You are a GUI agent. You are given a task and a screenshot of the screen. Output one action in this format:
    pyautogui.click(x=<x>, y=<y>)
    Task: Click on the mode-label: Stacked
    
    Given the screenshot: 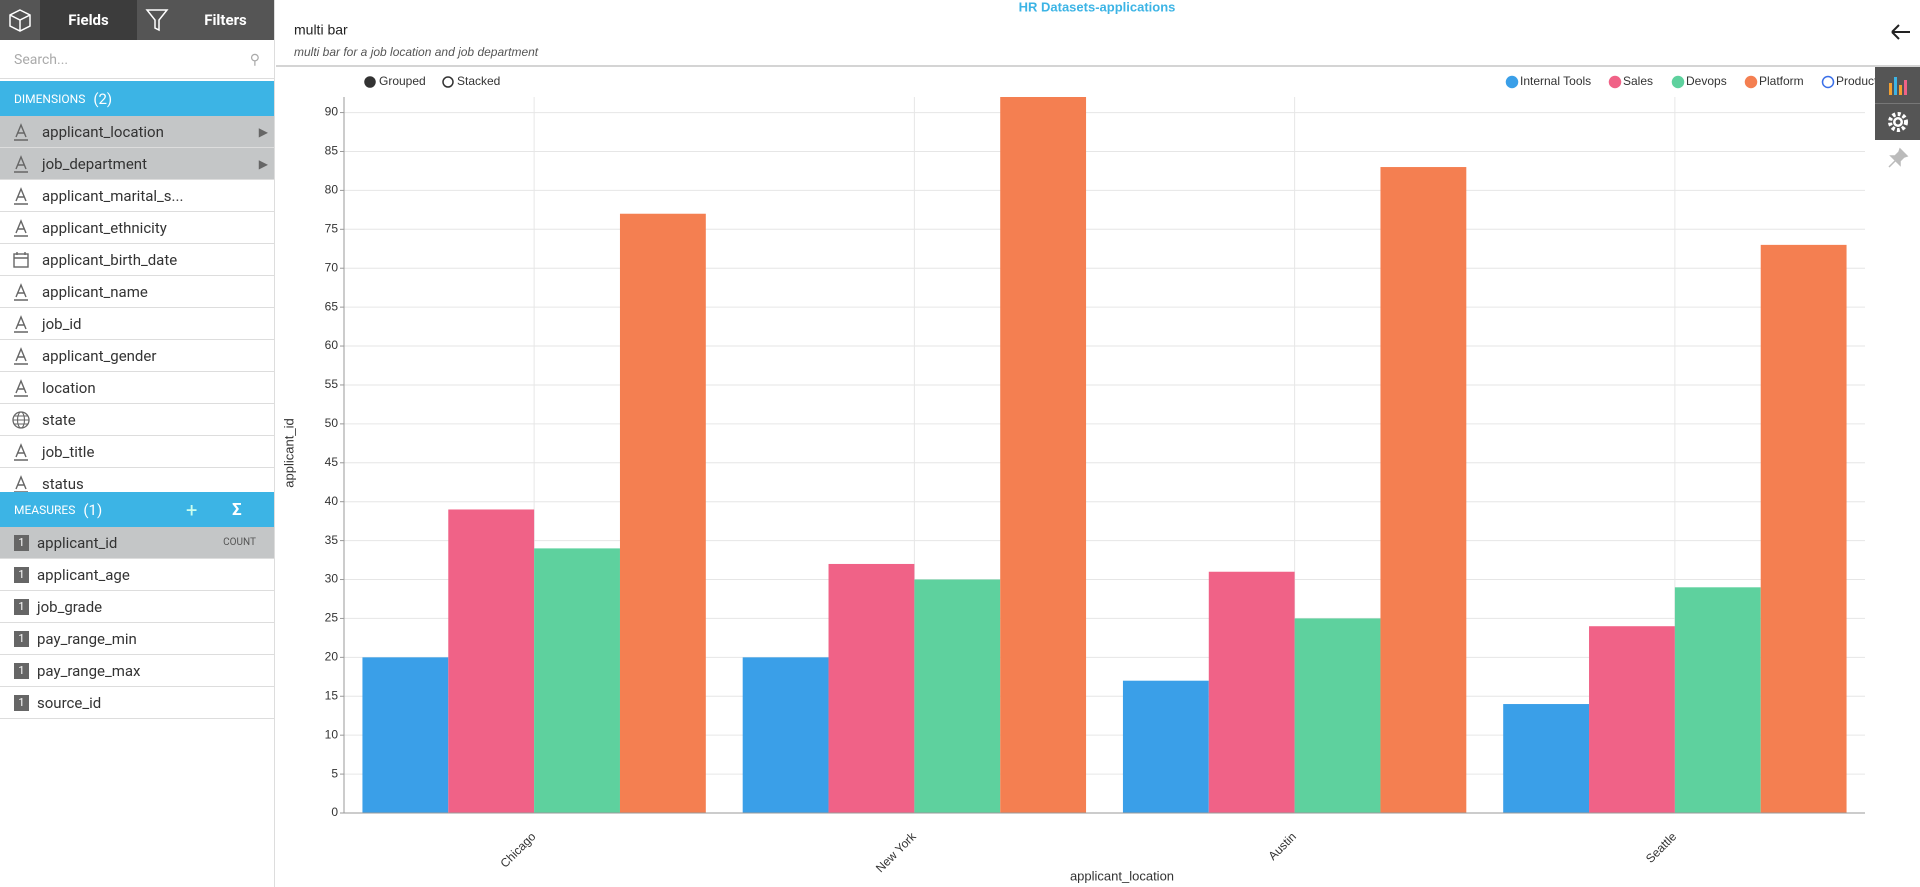 What is the action you would take?
    pyautogui.click(x=478, y=81)
    